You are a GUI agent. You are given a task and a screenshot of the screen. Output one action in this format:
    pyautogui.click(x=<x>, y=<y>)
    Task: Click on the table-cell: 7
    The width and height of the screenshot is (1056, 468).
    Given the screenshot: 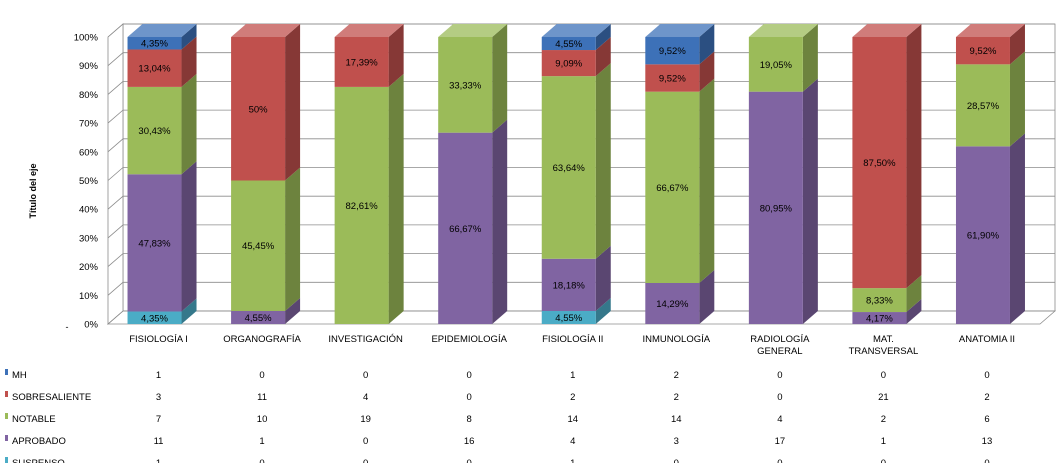 What is the action you would take?
    pyautogui.click(x=158, y=419)
    